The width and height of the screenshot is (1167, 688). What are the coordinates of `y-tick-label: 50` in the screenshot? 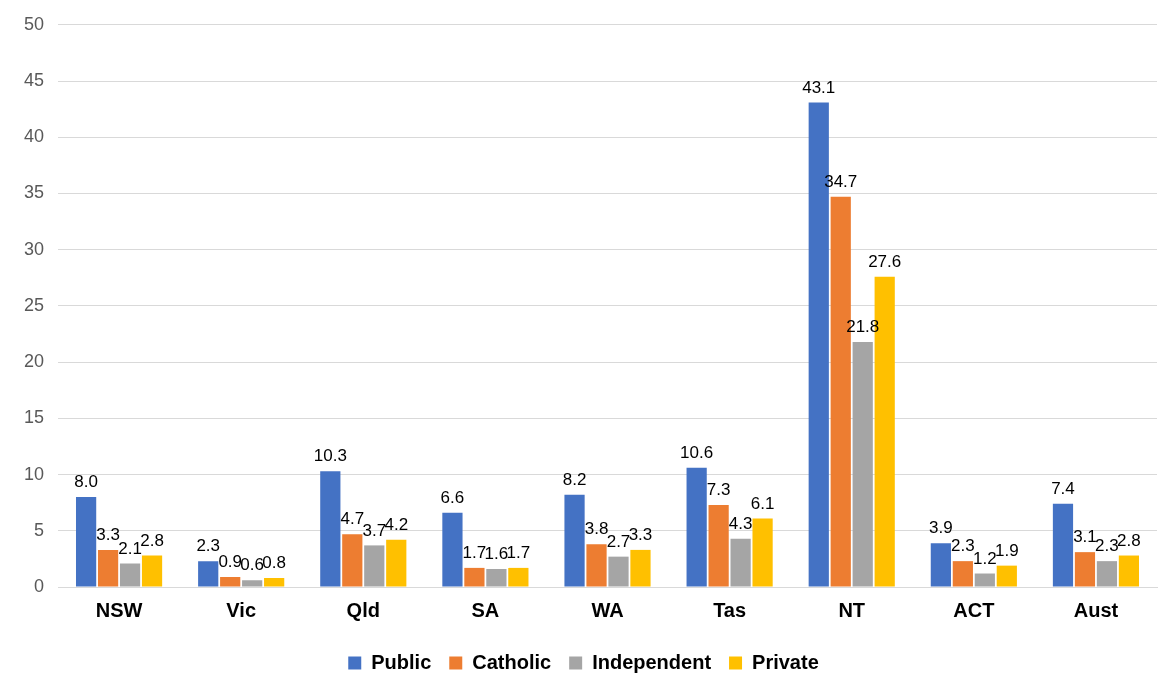 It's located at (34, 23).